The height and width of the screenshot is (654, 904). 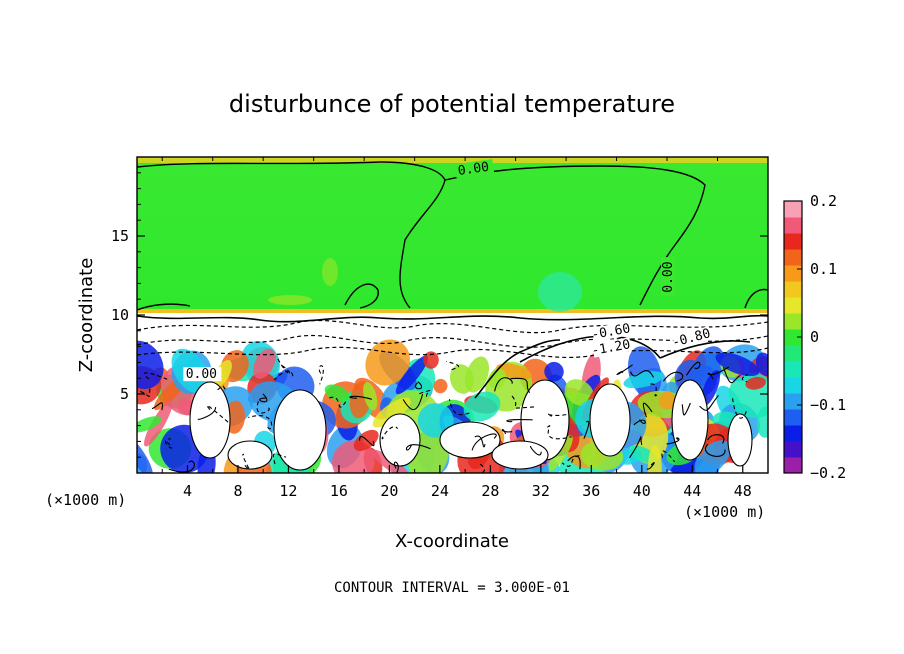 What do you see at coordinates (692, 491) in the screenshot?
I see `x-tick-label: 44` at bounding box center [692, 491].